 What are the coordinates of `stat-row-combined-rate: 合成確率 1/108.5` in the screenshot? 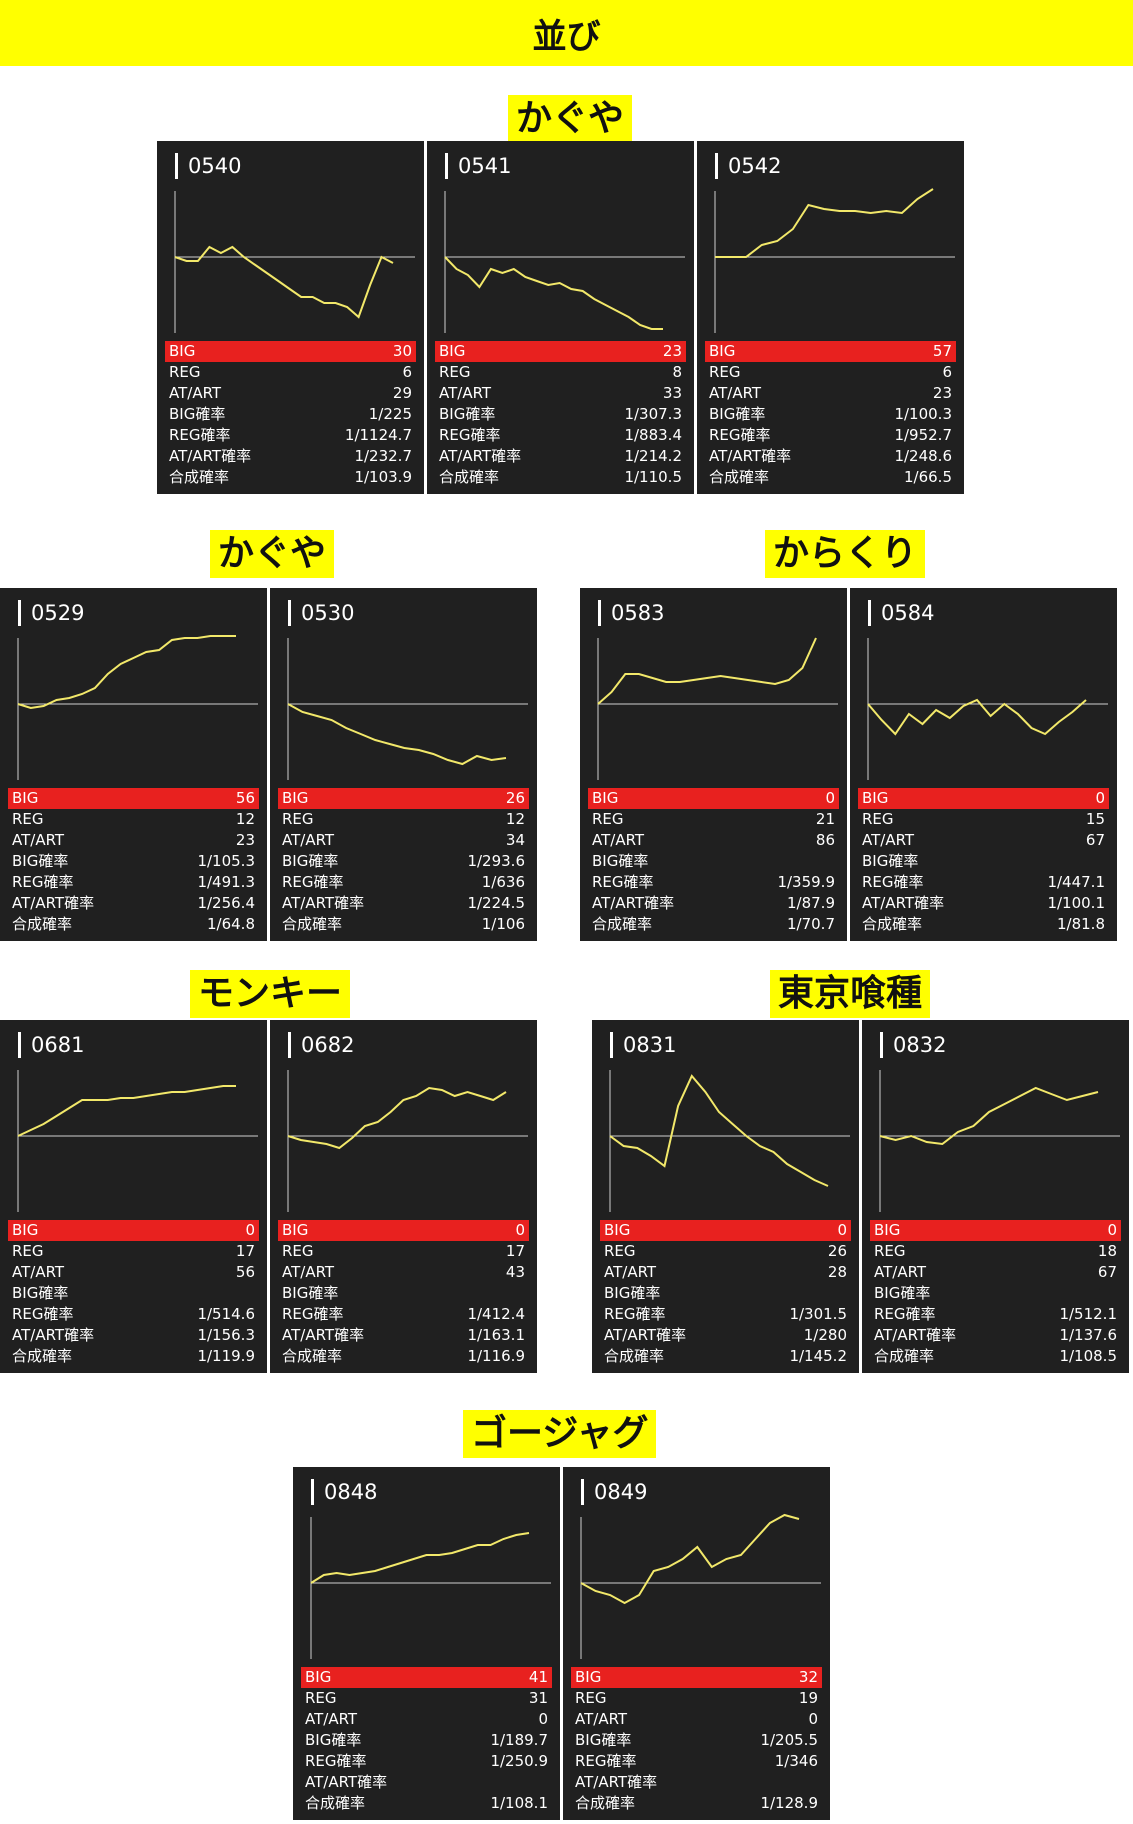 It's located at (995, 1356).